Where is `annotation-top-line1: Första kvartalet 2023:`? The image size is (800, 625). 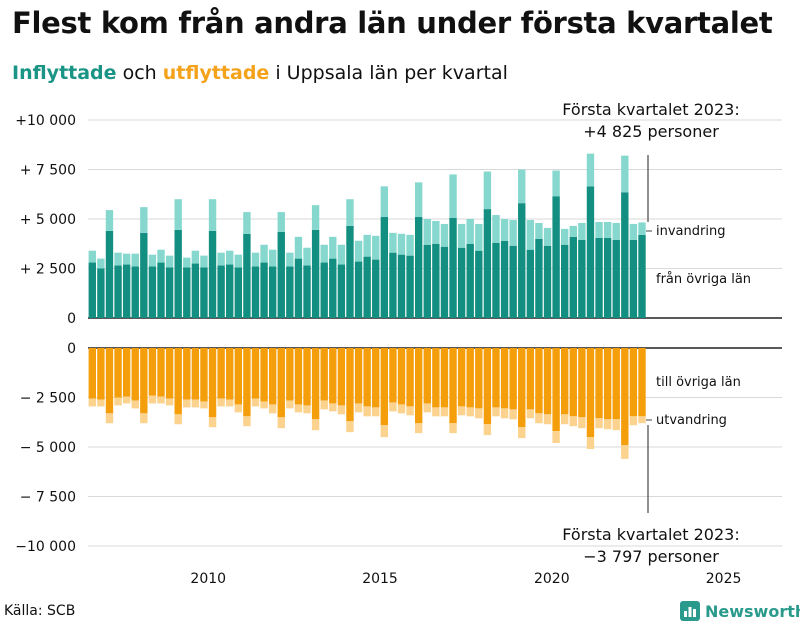 annotation-top-line1: Första kvartalet 2023: is located at coordinates (650, 109).